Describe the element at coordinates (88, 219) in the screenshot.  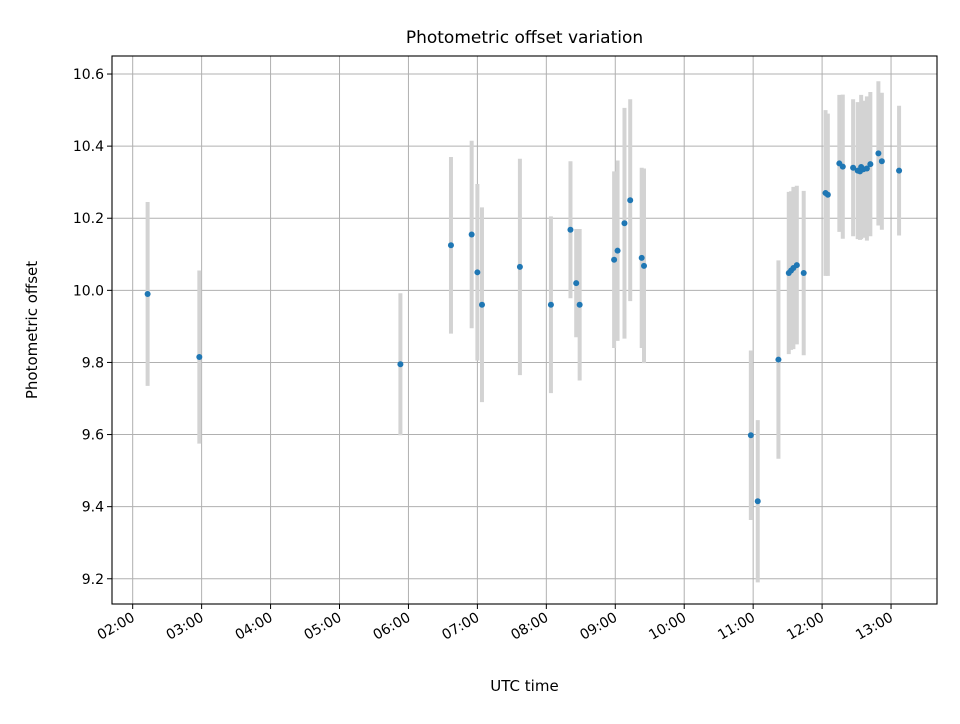
I see `y-tick-label: 10.2` at that location.